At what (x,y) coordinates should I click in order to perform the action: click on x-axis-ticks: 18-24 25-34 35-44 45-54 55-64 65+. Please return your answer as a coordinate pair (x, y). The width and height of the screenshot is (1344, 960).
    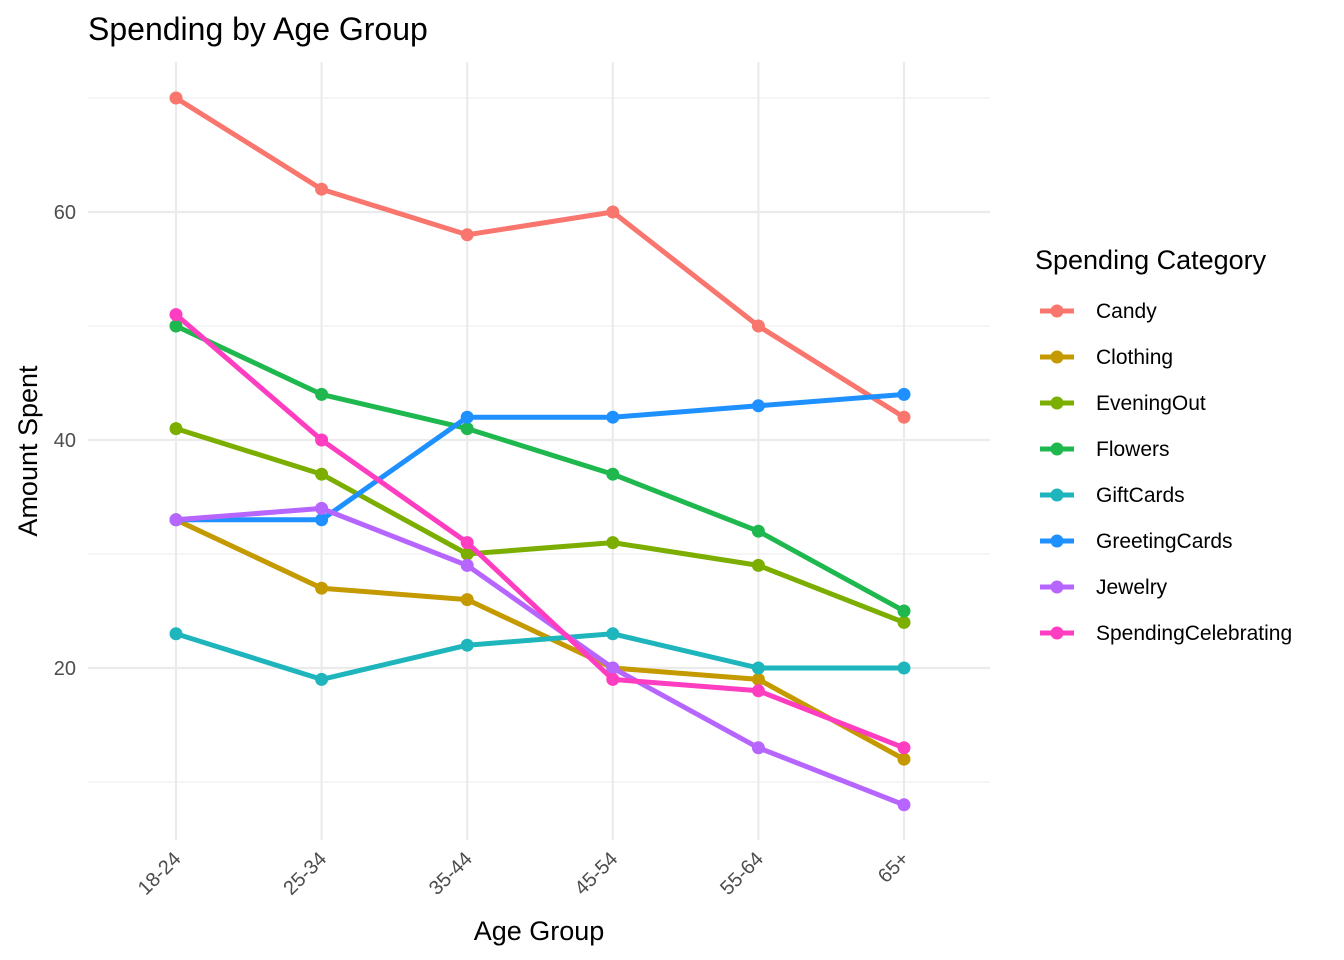
    Looking at the image, I should click on (524, 874).